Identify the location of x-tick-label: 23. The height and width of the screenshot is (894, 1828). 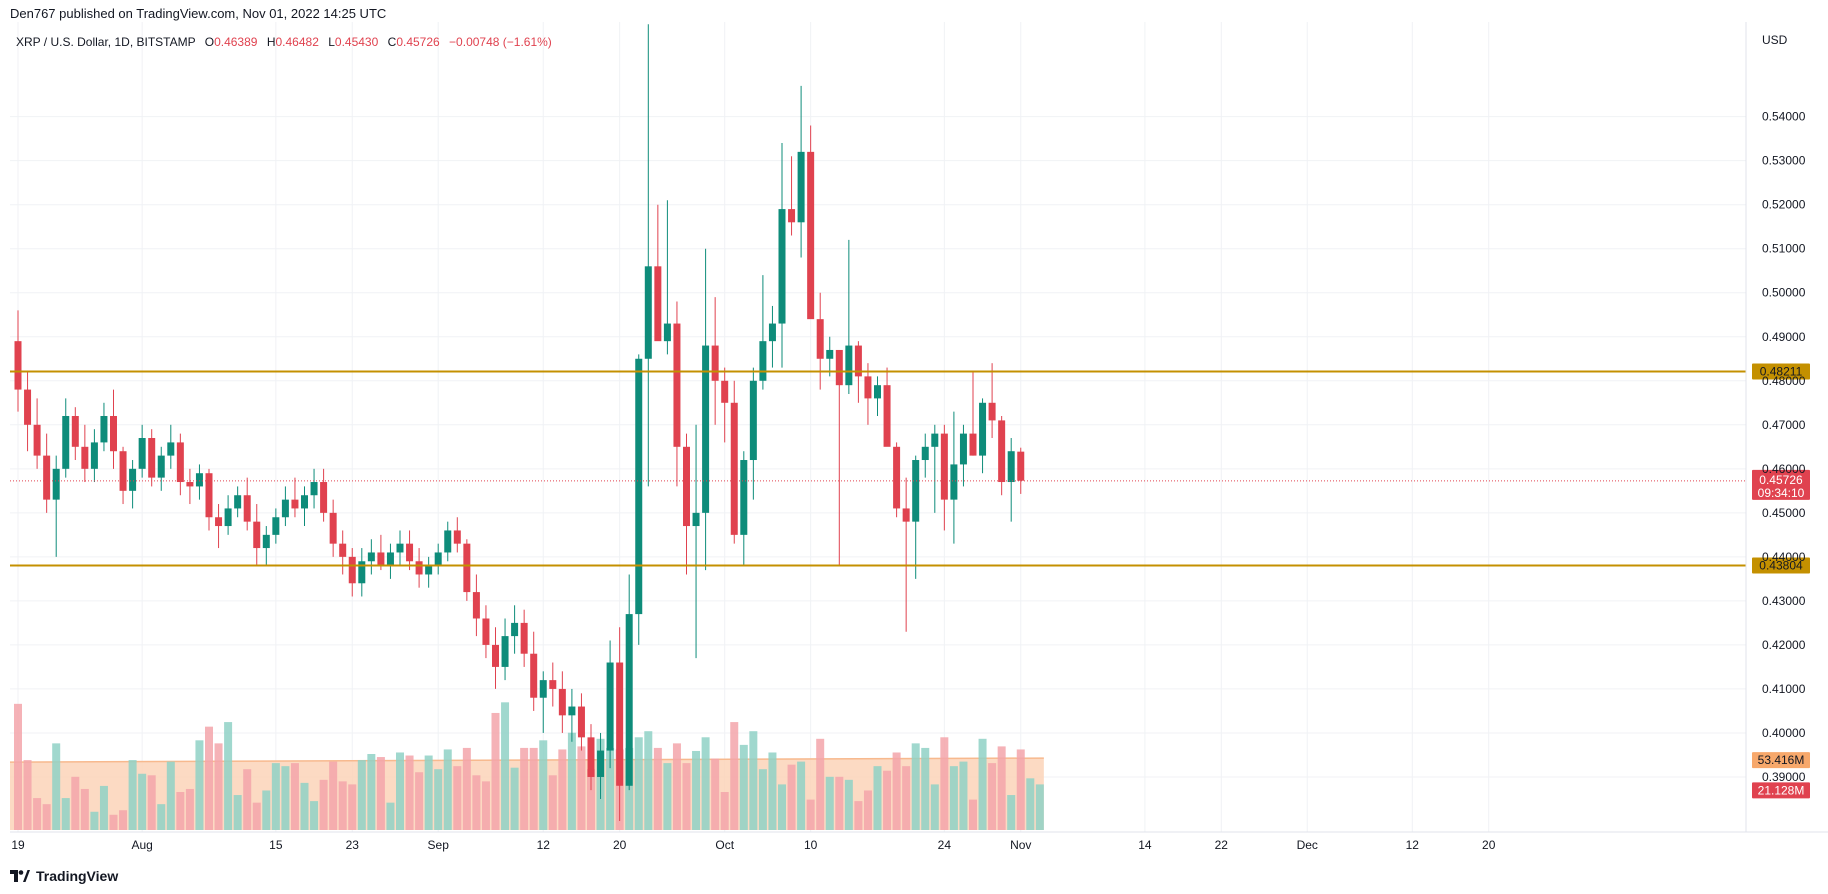
(353, 845).